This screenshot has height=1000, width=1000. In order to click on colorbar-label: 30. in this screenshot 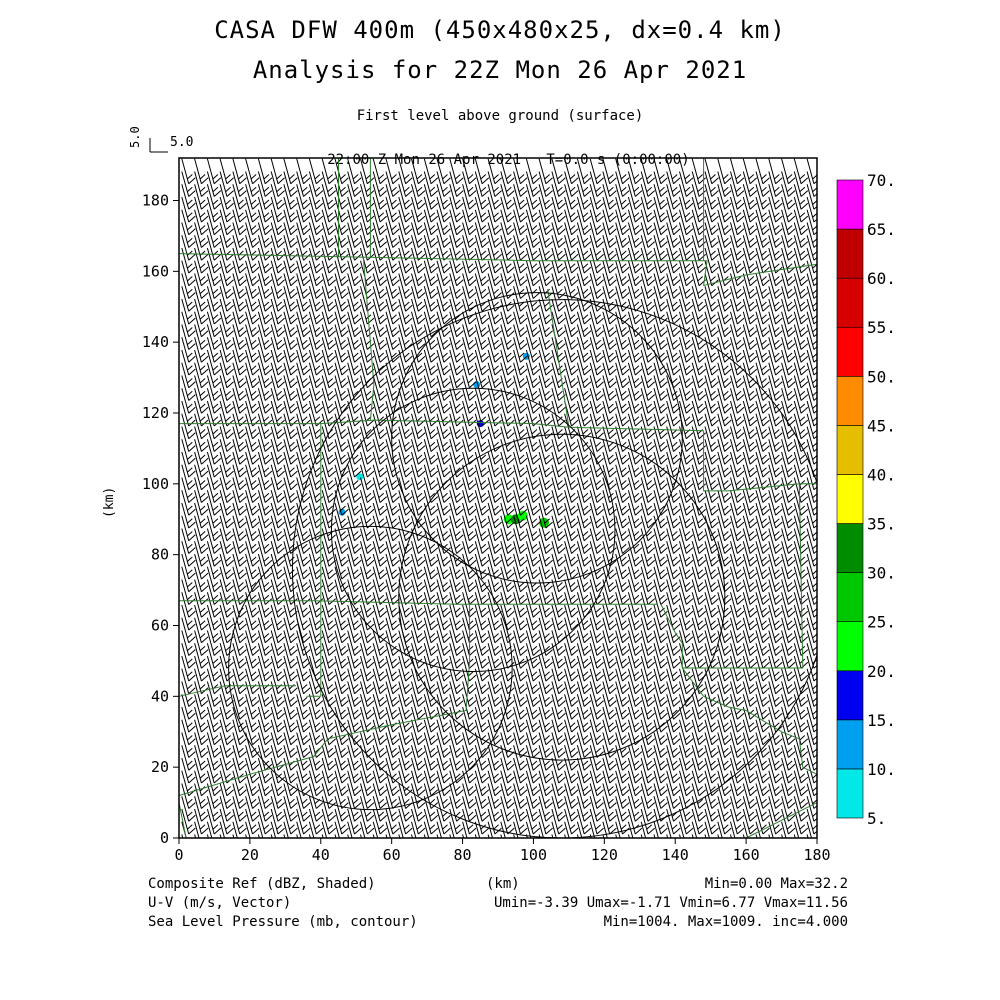, I will do `click(881, 573)`.